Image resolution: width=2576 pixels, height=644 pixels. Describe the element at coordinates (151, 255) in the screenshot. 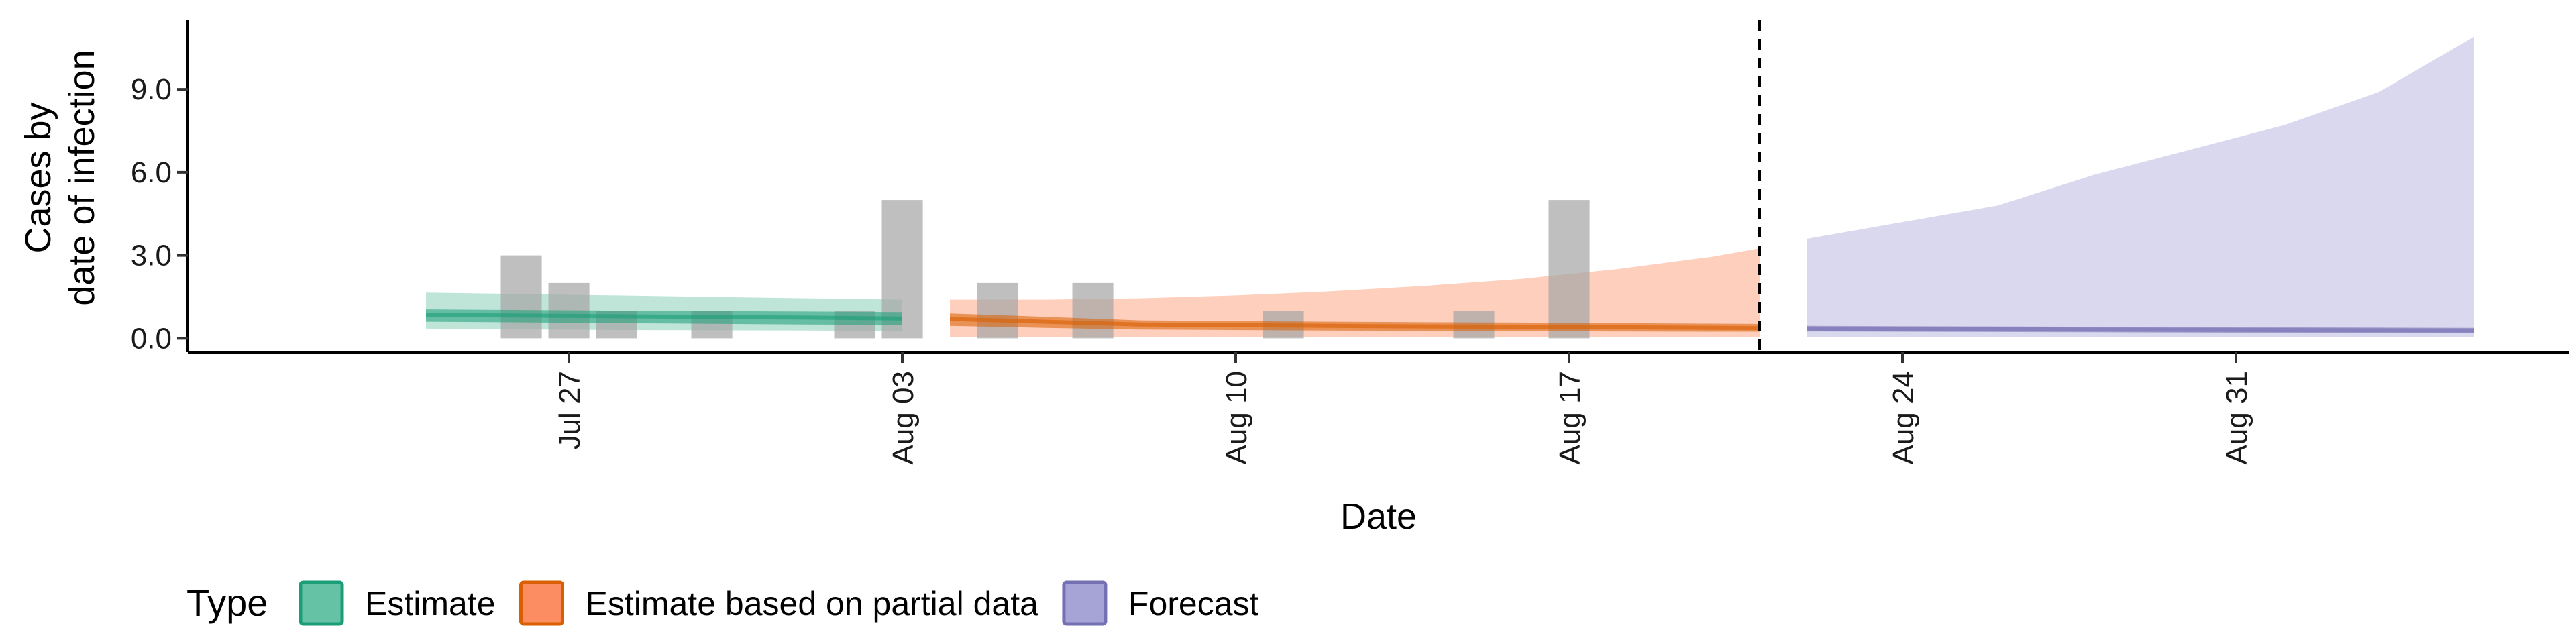

I see `y-tick-label-1: 3.0` at that location.